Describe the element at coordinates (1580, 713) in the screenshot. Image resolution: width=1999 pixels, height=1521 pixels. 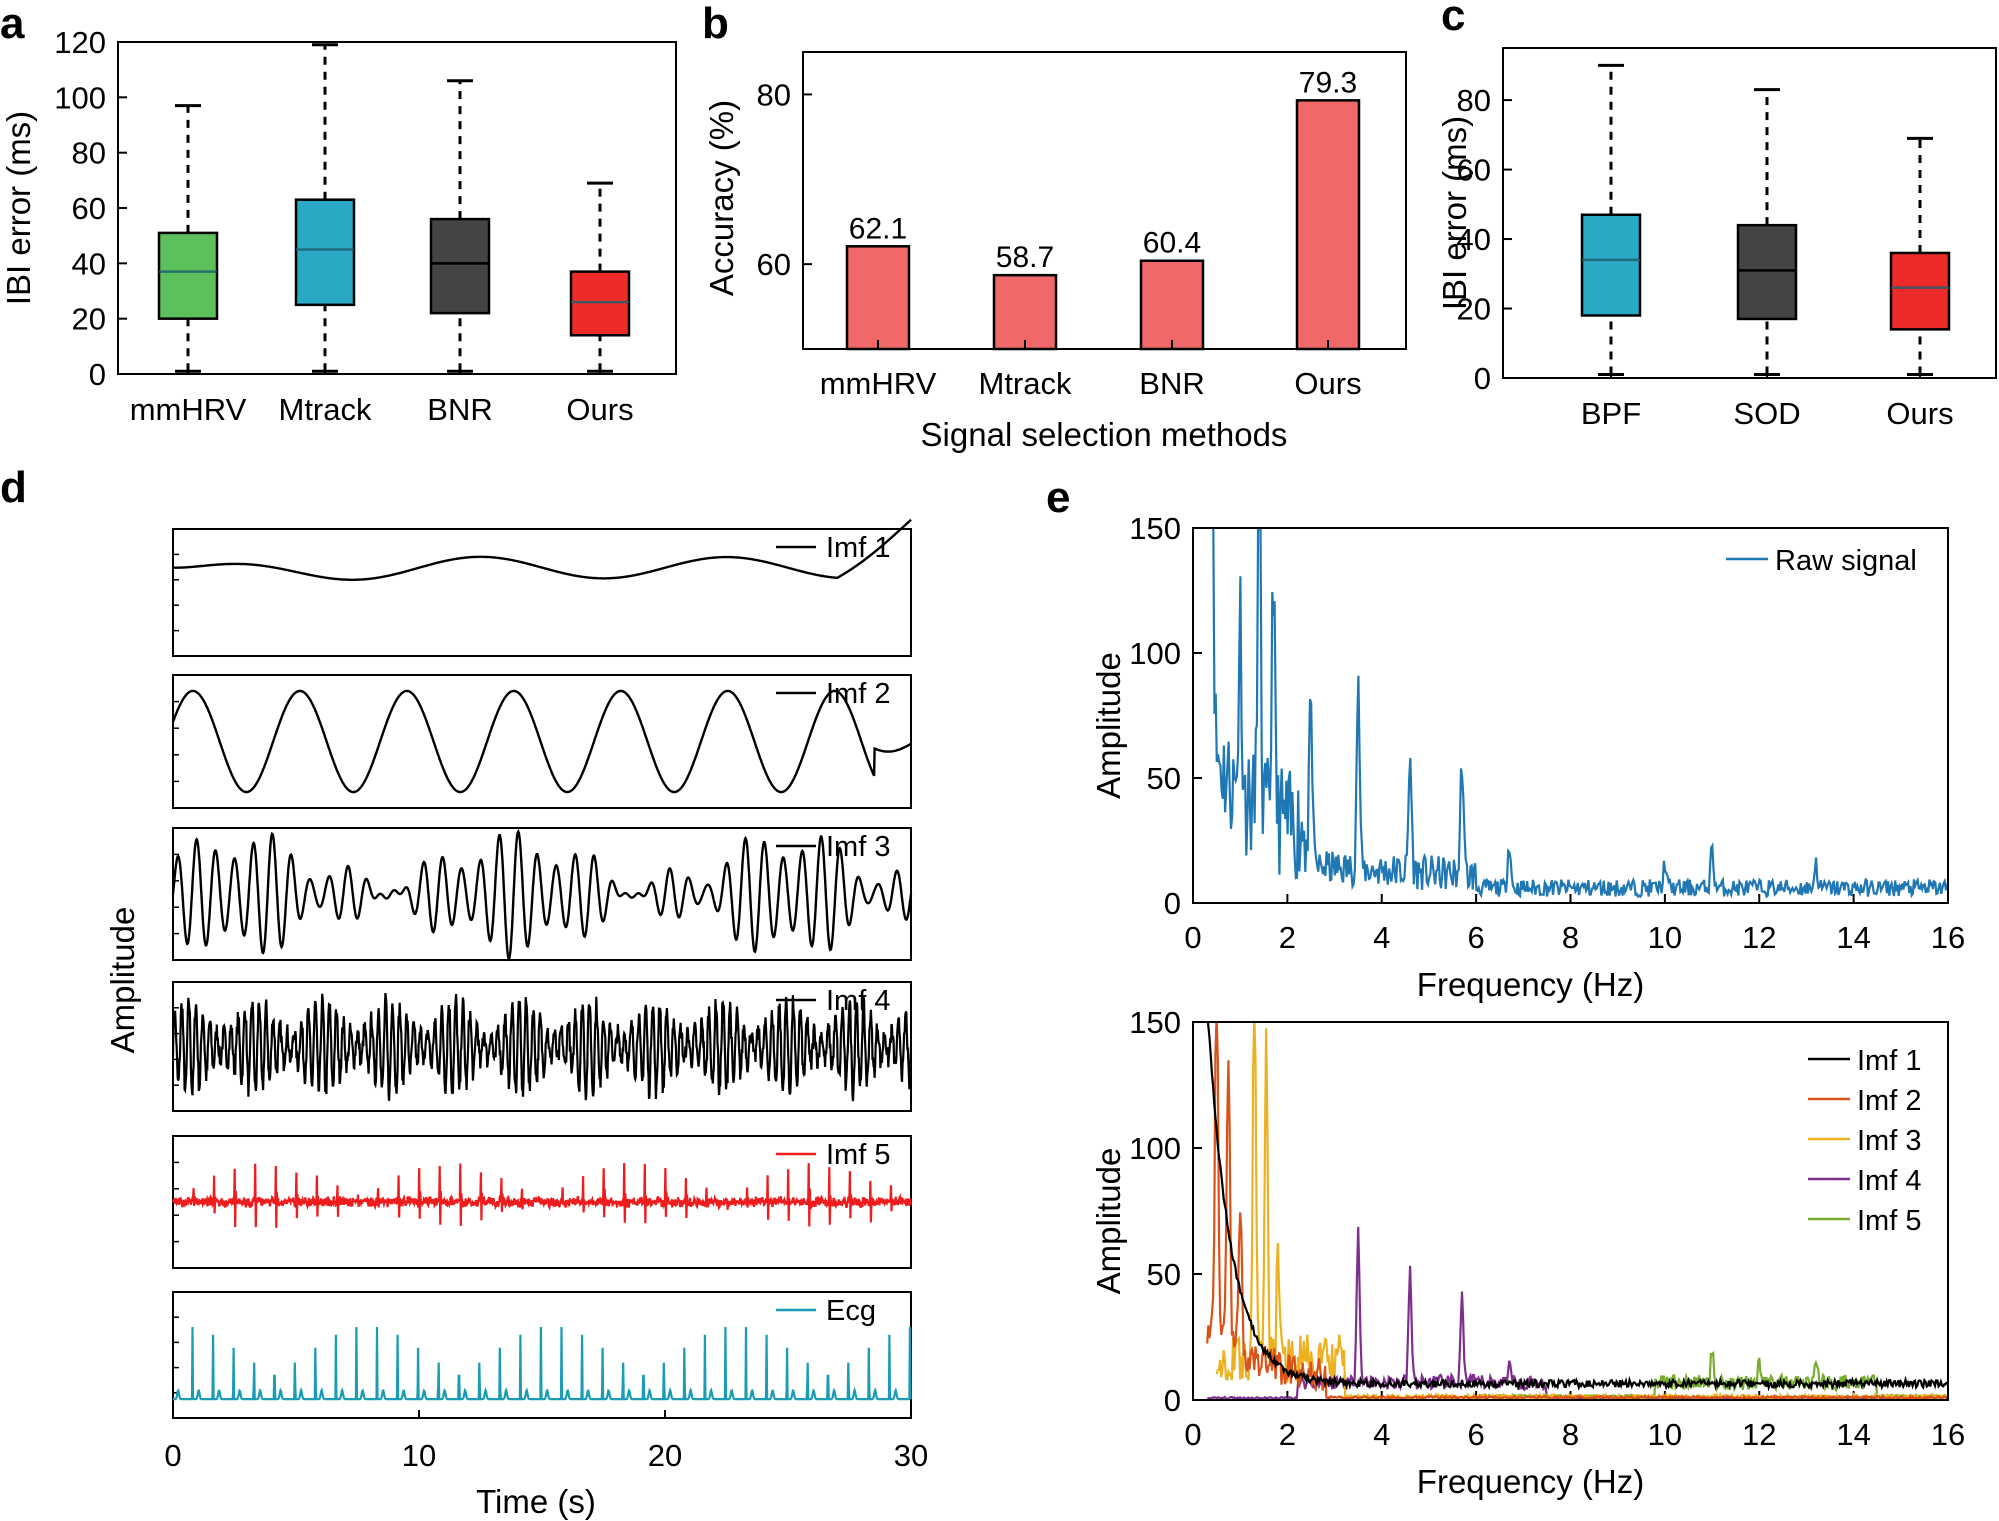
I see `raw-signal-spectrum-line` at that location.